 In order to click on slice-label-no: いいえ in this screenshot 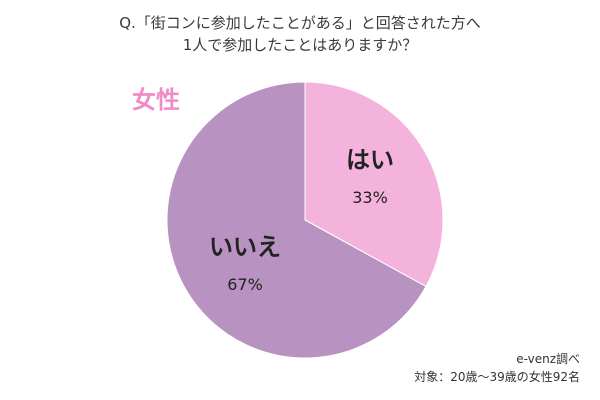, I will do `click(245, 247)`.